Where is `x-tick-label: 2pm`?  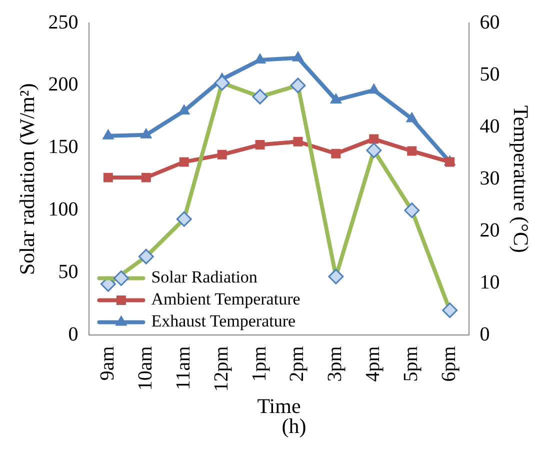 x-tick-label: 2pm is located at coordinates (297, 364).